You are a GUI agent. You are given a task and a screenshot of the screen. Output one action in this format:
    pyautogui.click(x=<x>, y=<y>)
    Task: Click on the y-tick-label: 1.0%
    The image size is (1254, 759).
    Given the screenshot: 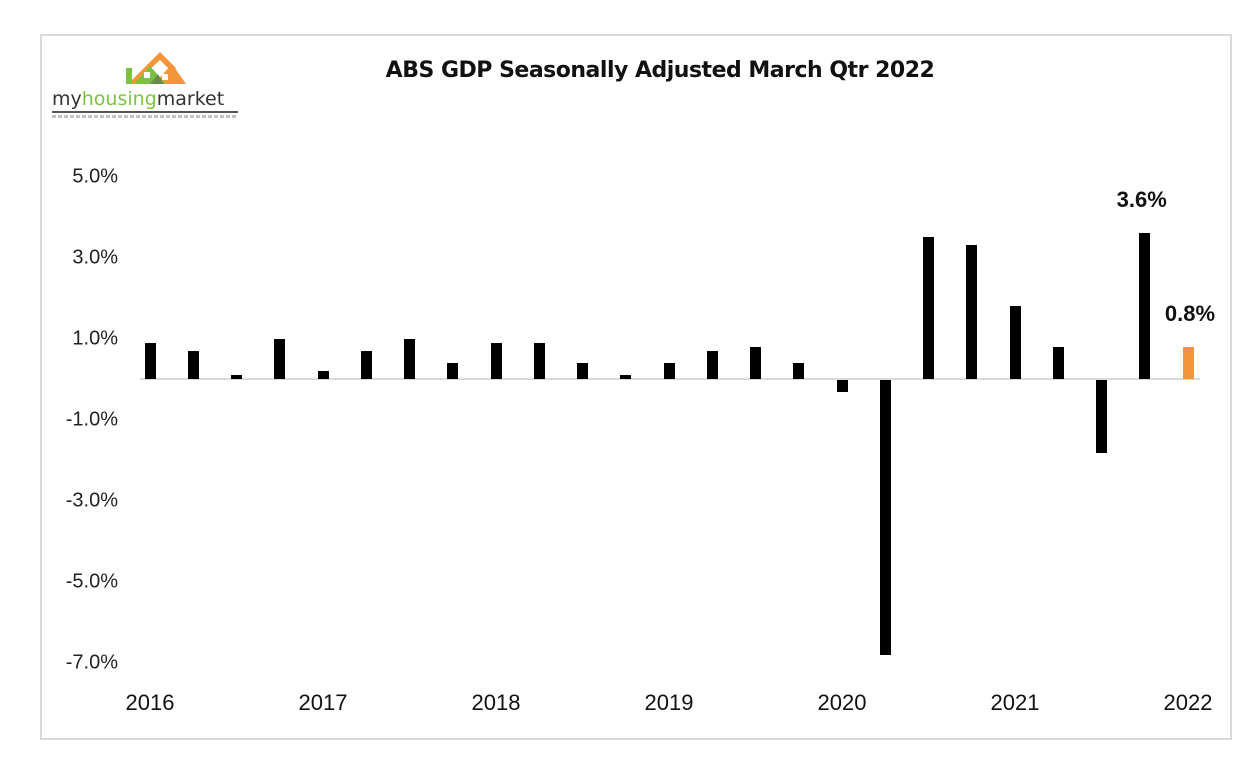 What is the action you would take?
    pyautogui.click(x=95, y=338)
    